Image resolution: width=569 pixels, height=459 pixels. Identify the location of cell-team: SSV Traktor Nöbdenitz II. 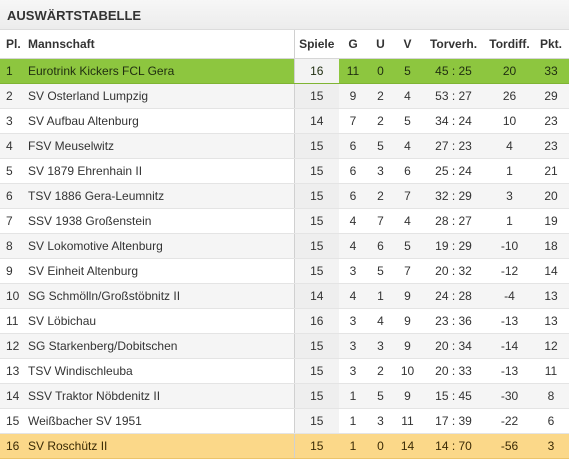
(159, 396).